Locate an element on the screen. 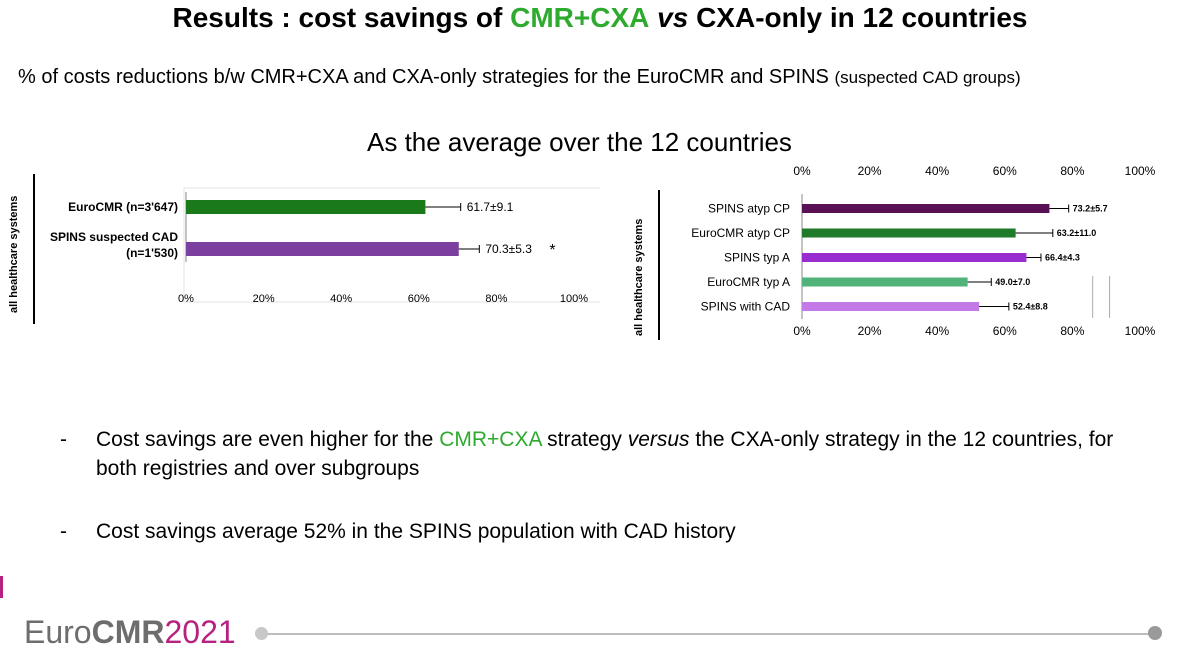 This screenshot has height=661, width=1200. side-accent-mark is located at coordinates (1, 587).